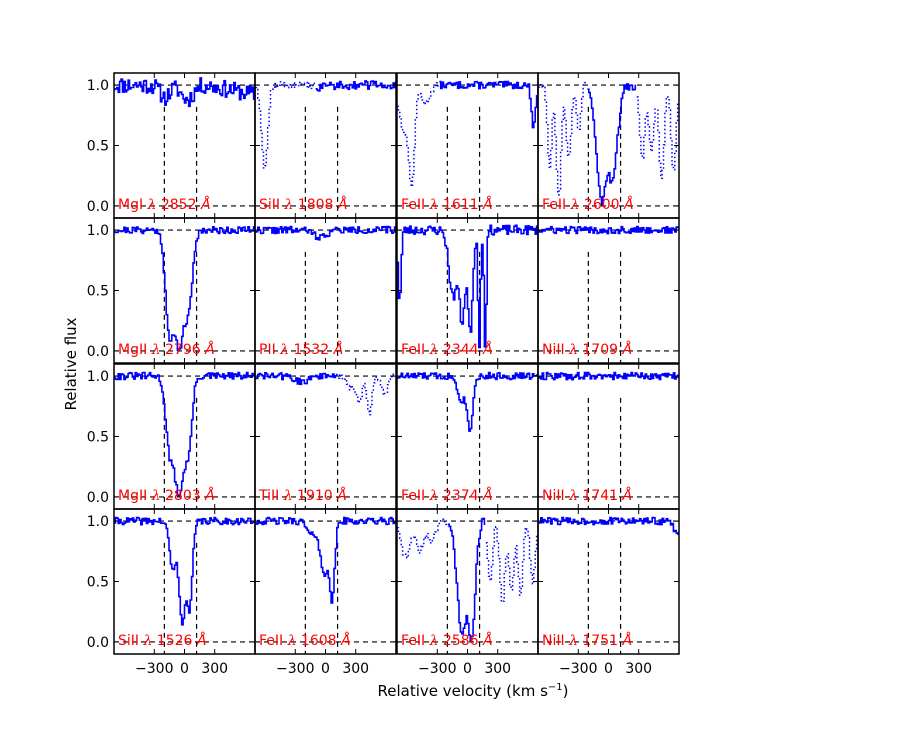 This screenshot has width=913, height=731. What do you see at coordinates (311, 350) in the screenshot?
I see `panel-label-wavelength: 1532` at bounding box center [311, 350].